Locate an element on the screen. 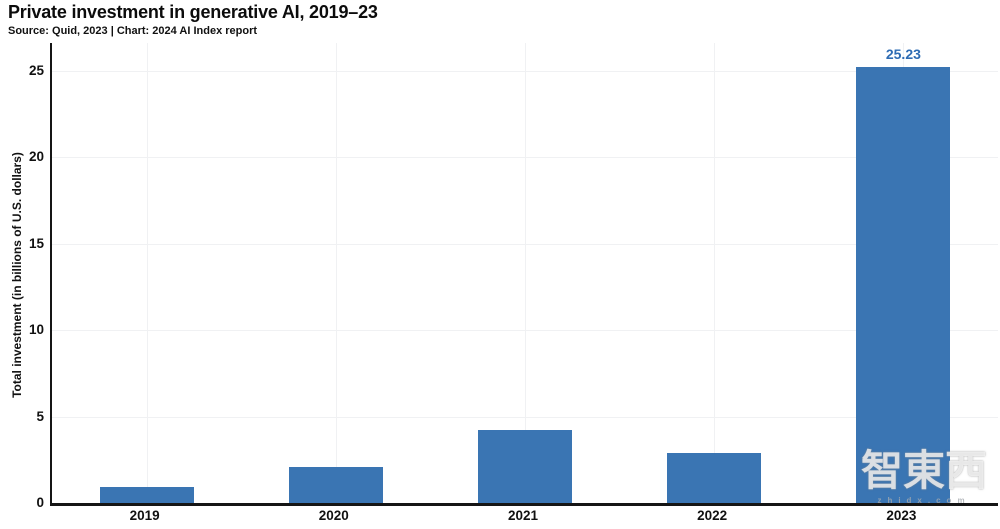  x-tick-label-2023: 2023 is located at coordinates (901, 515).